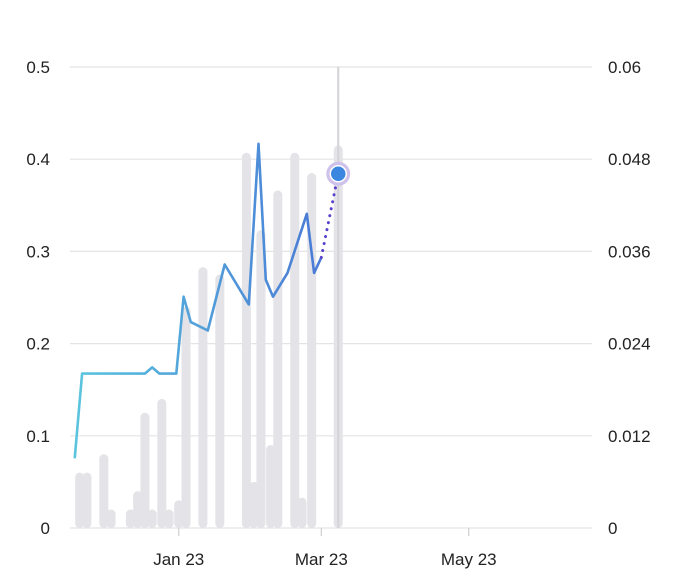 The height and width of the screenshot is (579, 680). What do you see at coordinates (38, 251) in the screenshot?
I see `left-tick-label: 0.3` at bounding box center [38, 251].